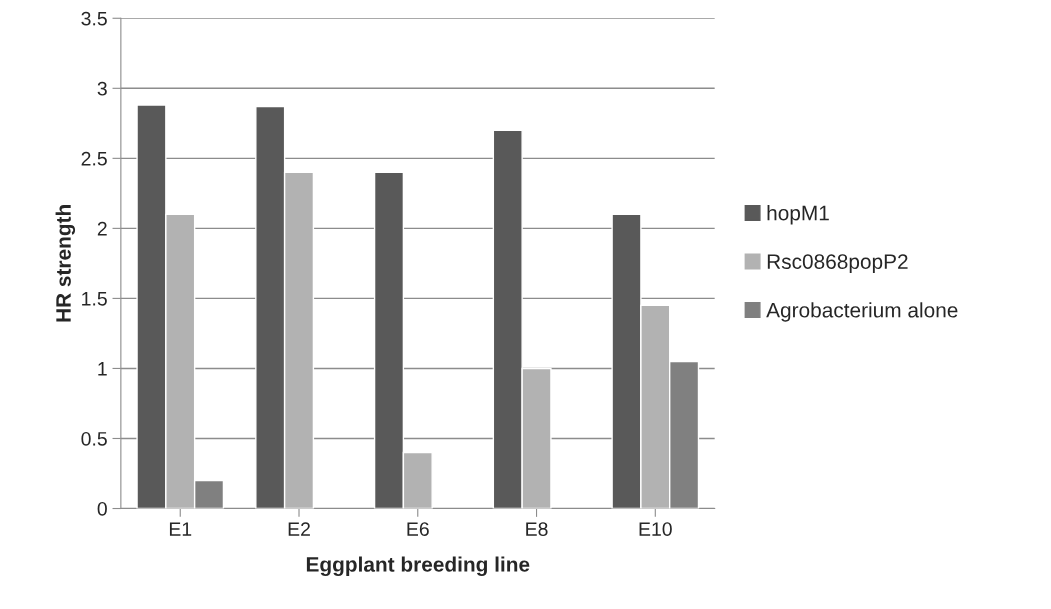  I want to click on x-tick-label: E8, so click(537, 529).